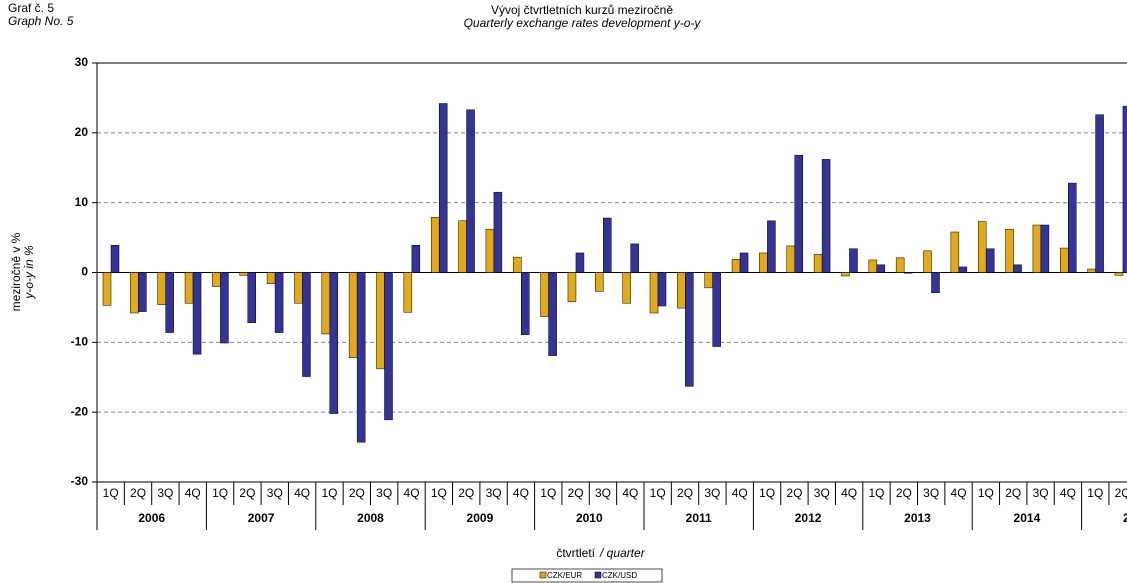  What do you see at coordinates (1125, 518) in the screenshot?
I see `year-label: 2015` at bounding box center [1125, 518].